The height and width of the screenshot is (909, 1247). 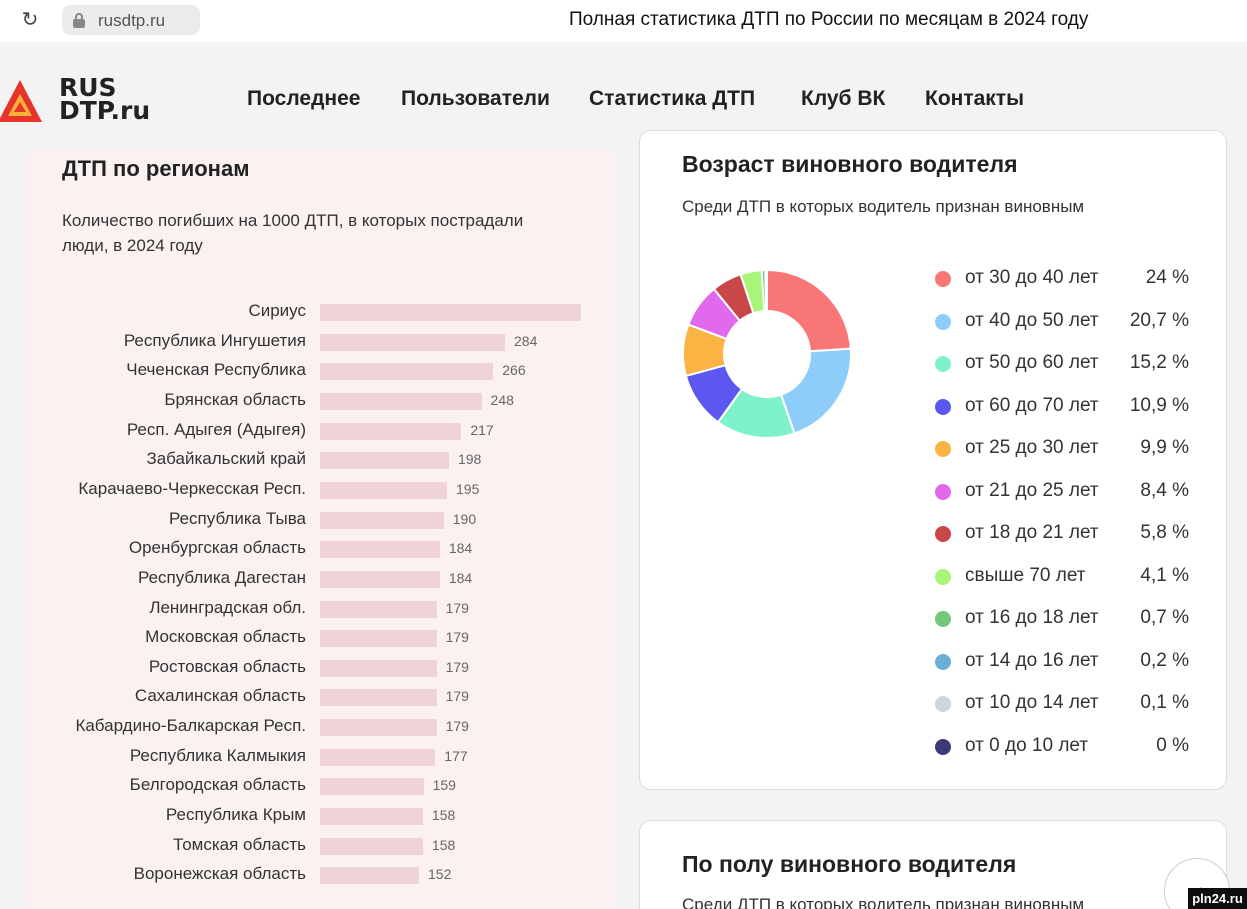 What do you see at coordinates (1032, 320) in the screenshot?
I see `legend-label: от 40 до 50 лет` at bounding box center [1032, 320].